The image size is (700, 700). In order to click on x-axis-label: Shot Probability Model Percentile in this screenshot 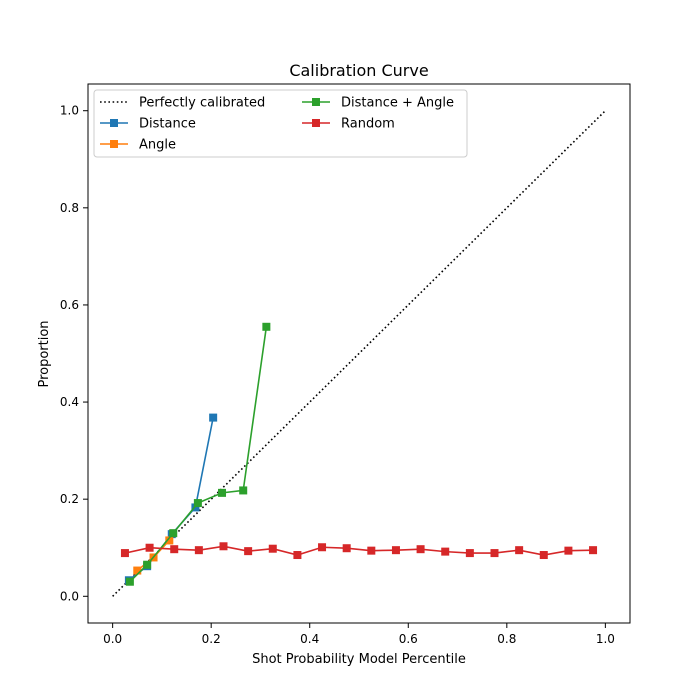, I will do `click(359, 659)`.